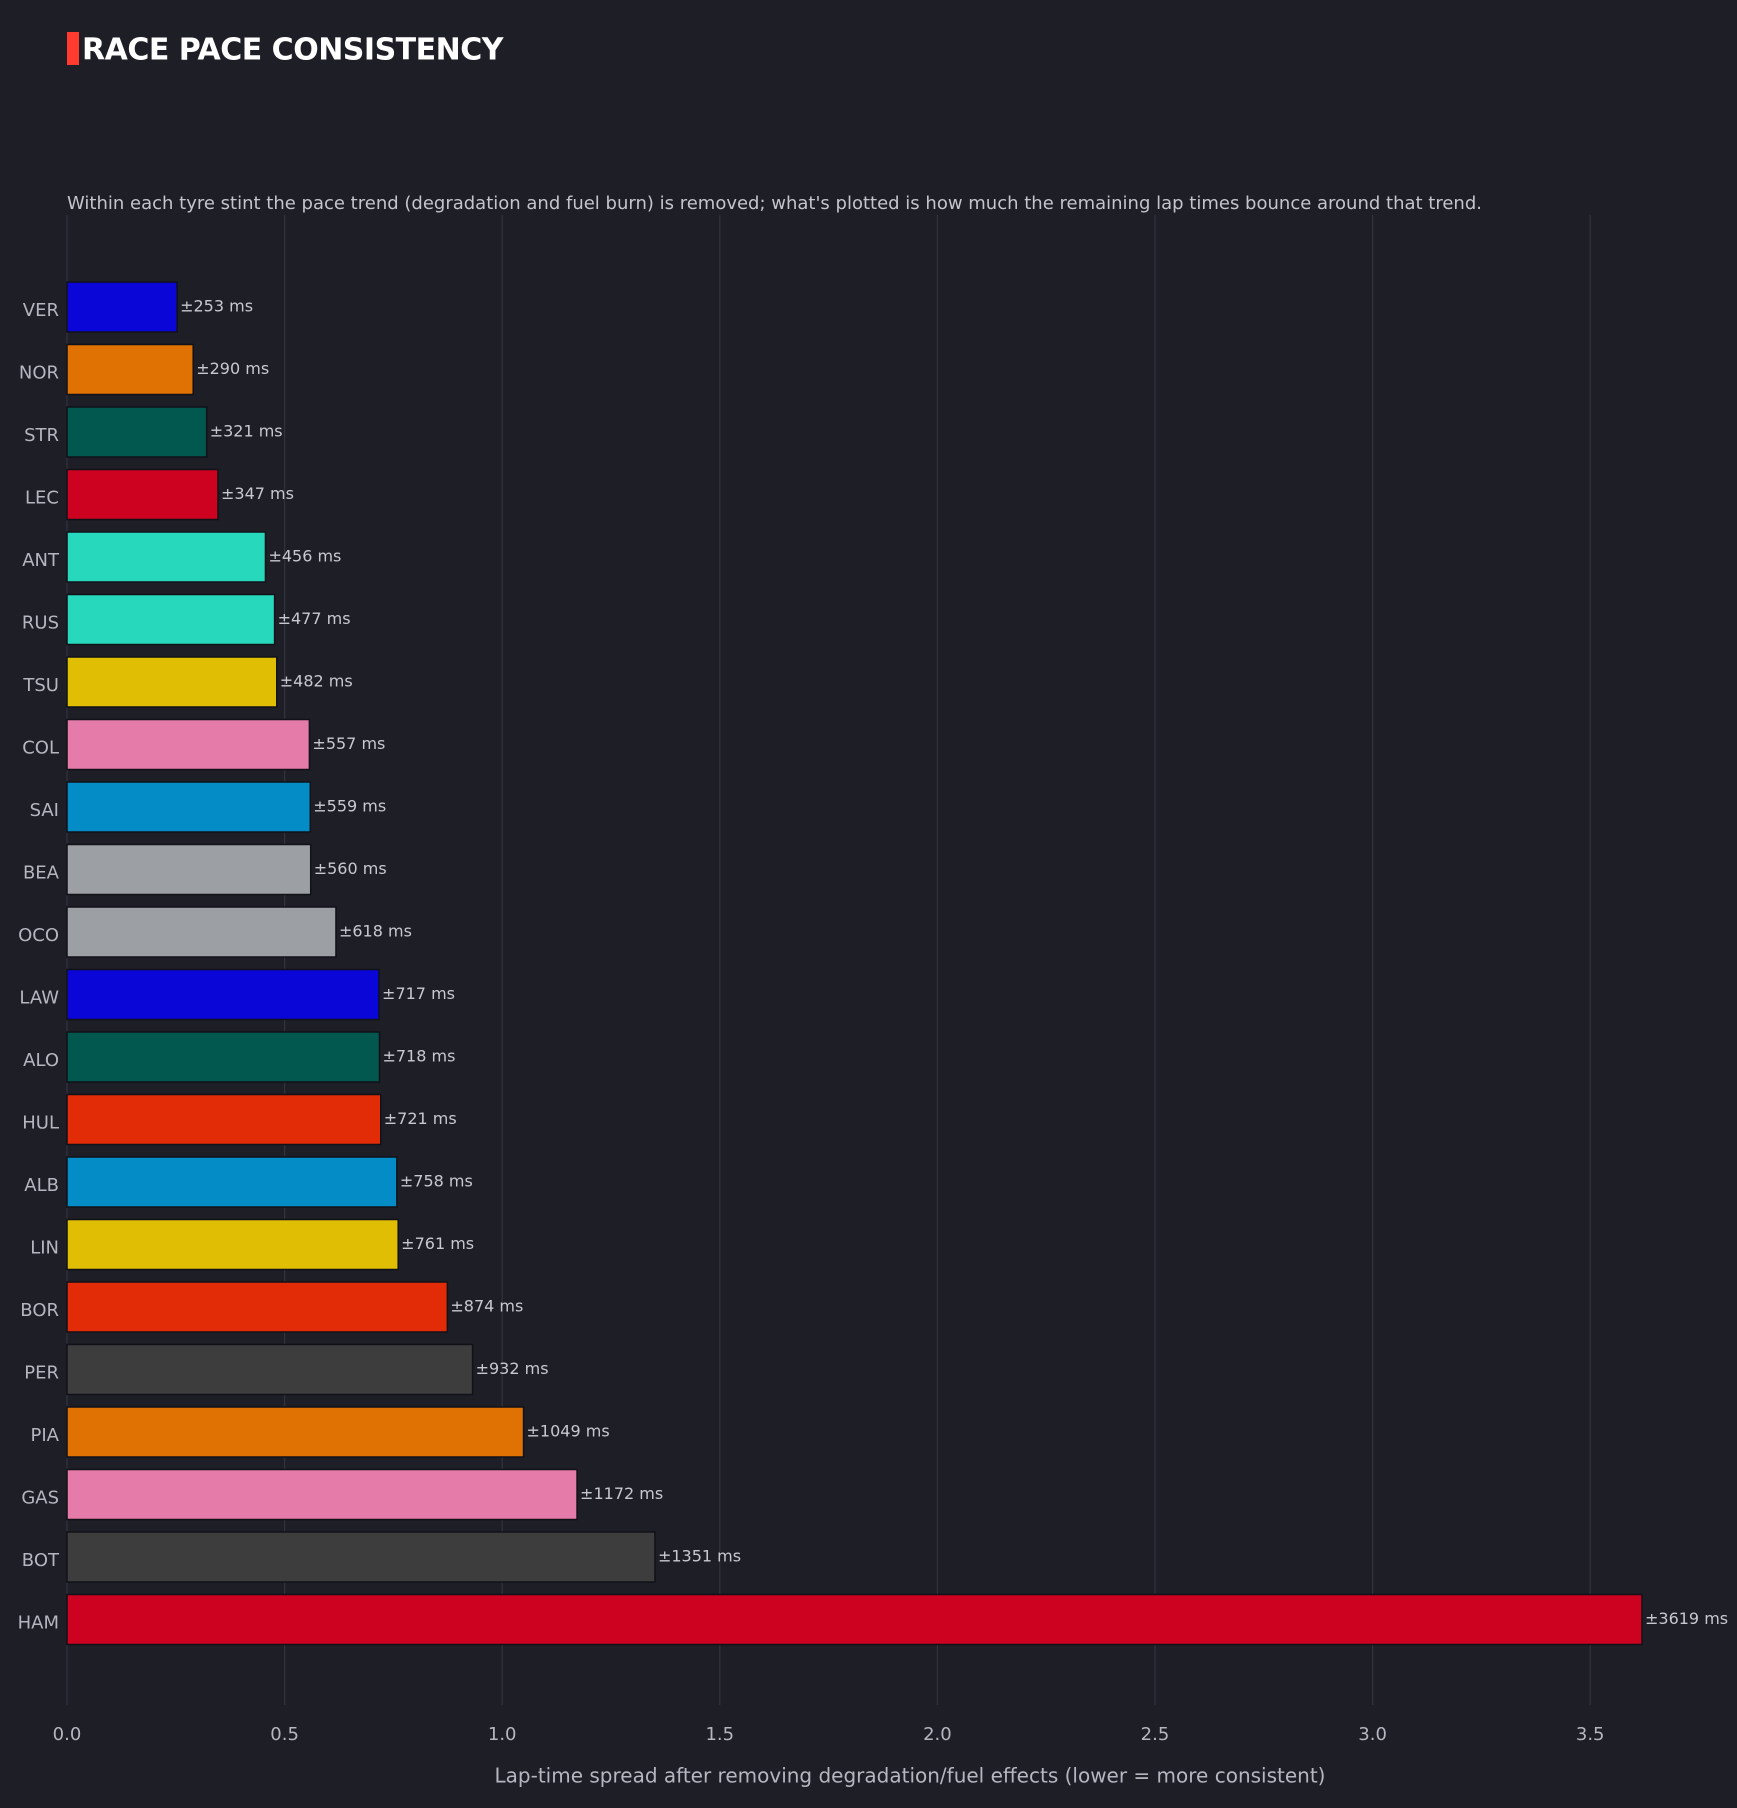  What do you see at coordinates (1686, 1618) in the screenshot?
I see `value-label-ham: ±3619 ms` at bounding box center [1686, 1618].